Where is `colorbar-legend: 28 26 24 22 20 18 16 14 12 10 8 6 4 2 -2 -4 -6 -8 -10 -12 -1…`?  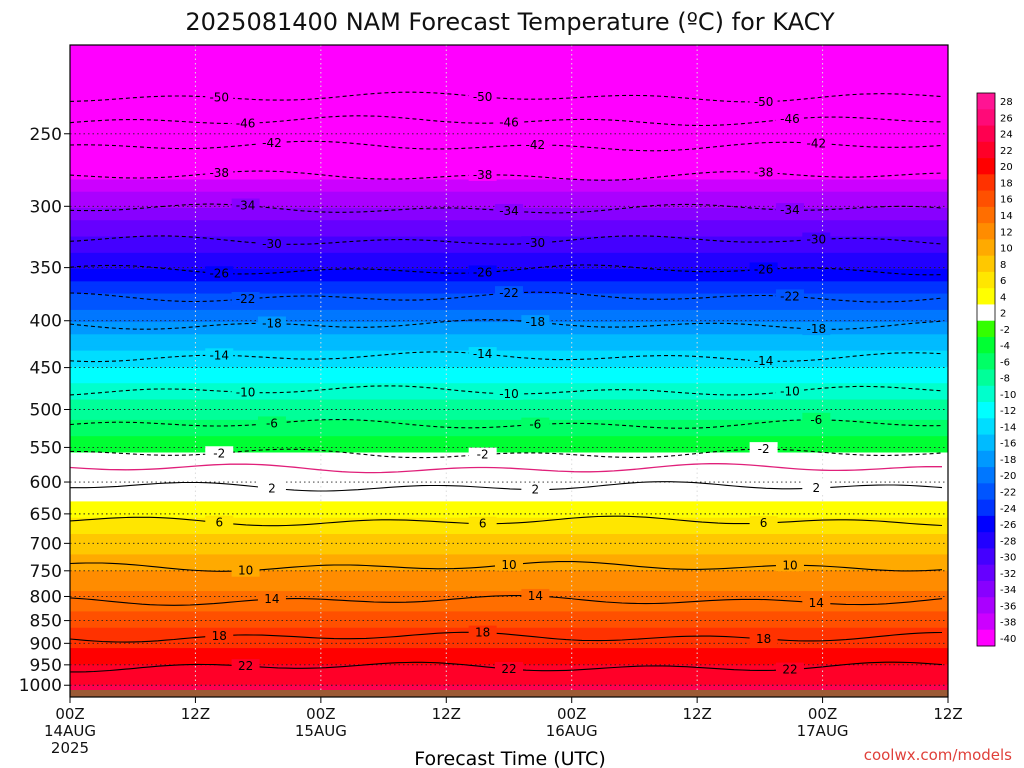 colorbar-legend: 28 26 24 22 20 18 16 14 12 10 8 6 4 2 -2 -4 -6 -8 -10 -12 -1… is located at coordinates (996, 369).